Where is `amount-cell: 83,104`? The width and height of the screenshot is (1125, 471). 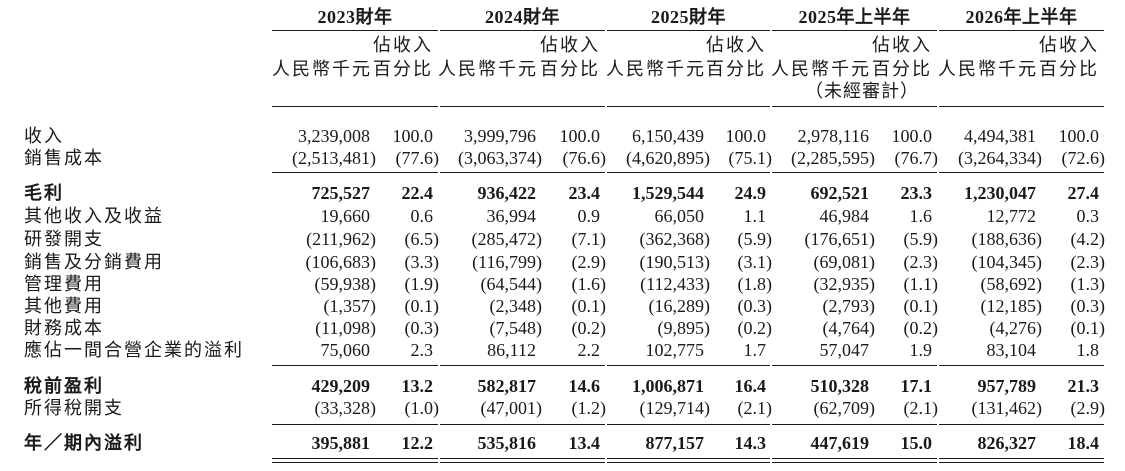 amount-cell: 83,104 is located at coordinates (1011, 350).